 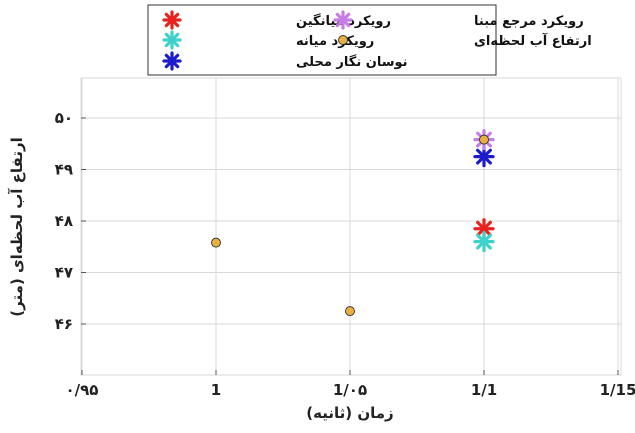 What do you see at coordinates (529, 21) in the screenshot?
I see `legend-label-reference: رویکرد مرجع مبنا` at bounding box center [529, 21].